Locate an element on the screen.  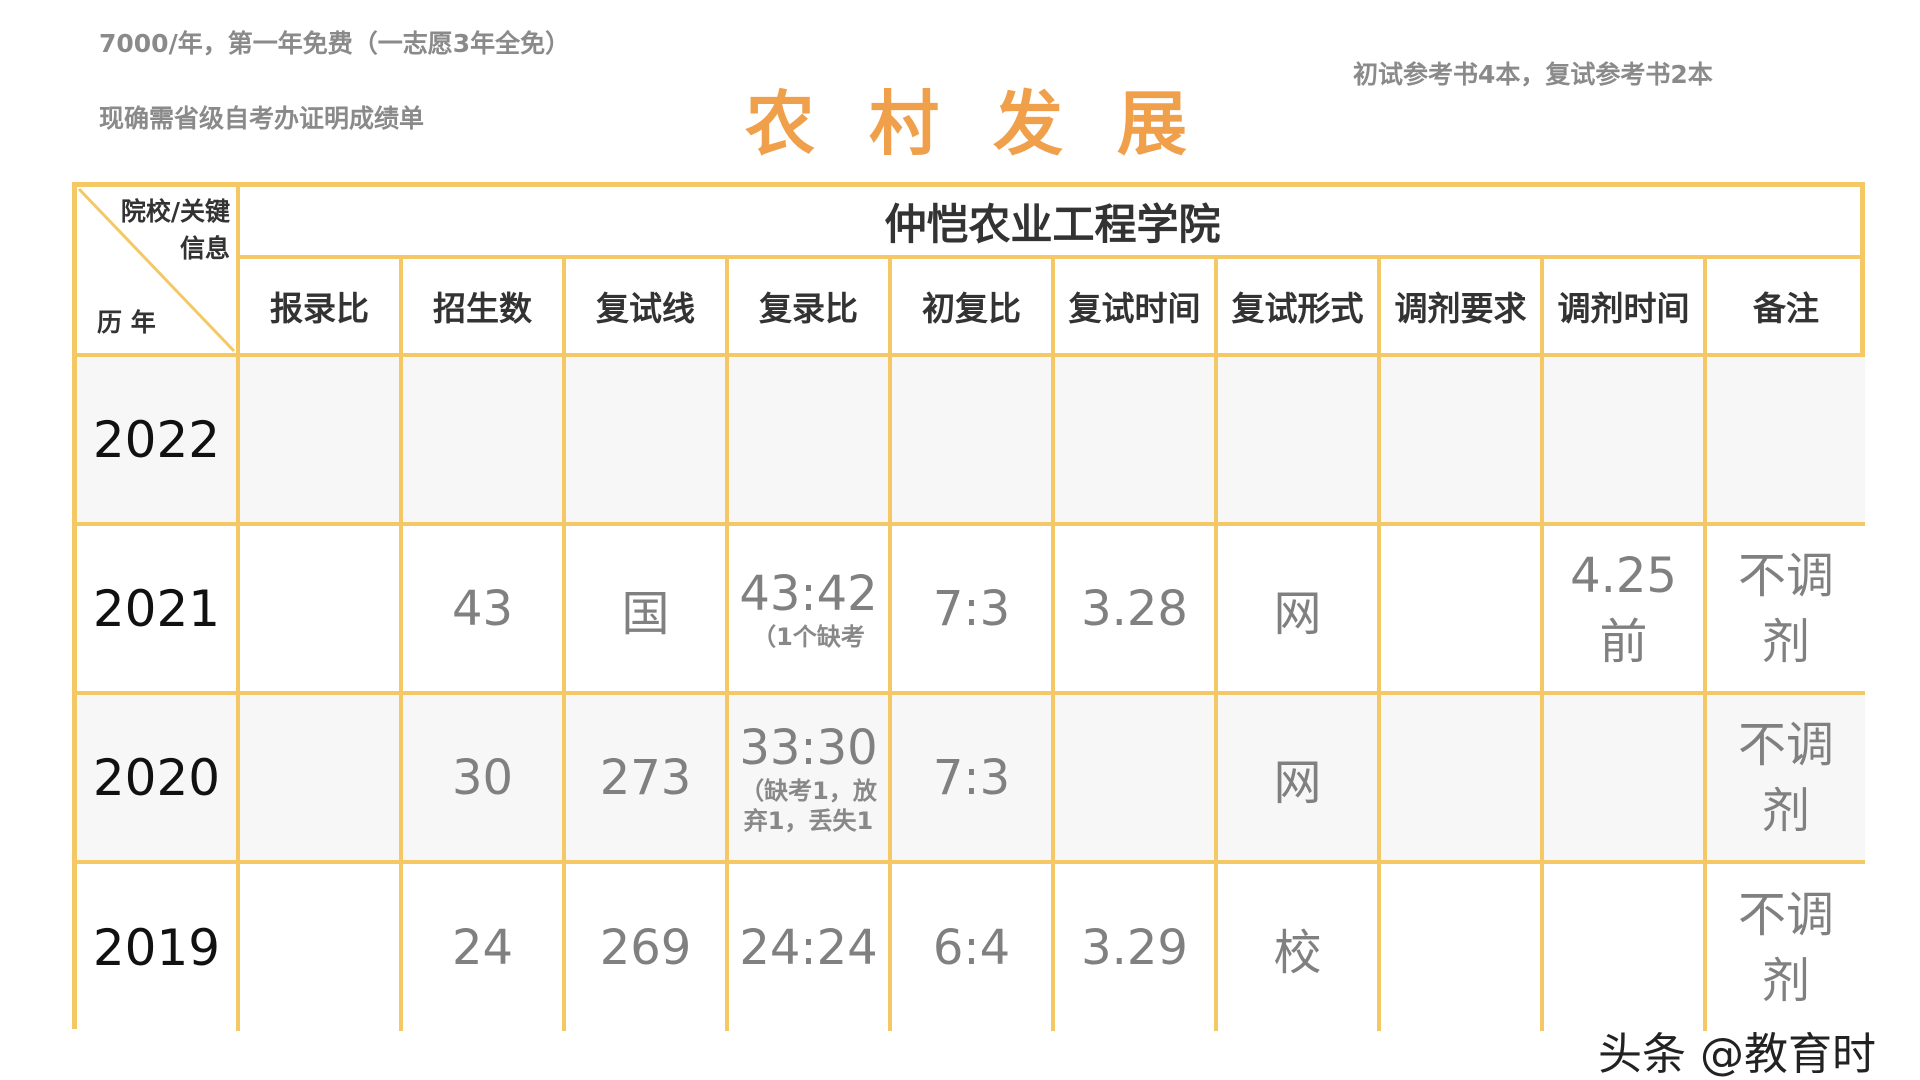
column-header: 初复比 is located at coordinates (973, 308).